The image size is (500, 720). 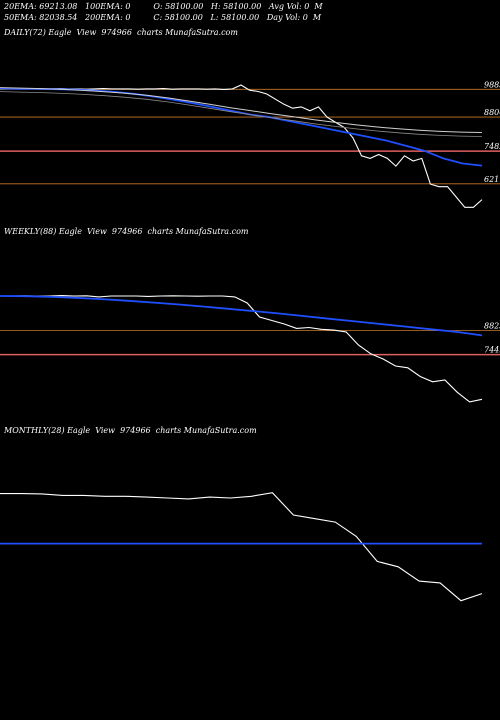 What do you see at coordinates (492, 326) in the screenshot?
I see `weekly-level-label: 8823` at bounding box center [492, 326].